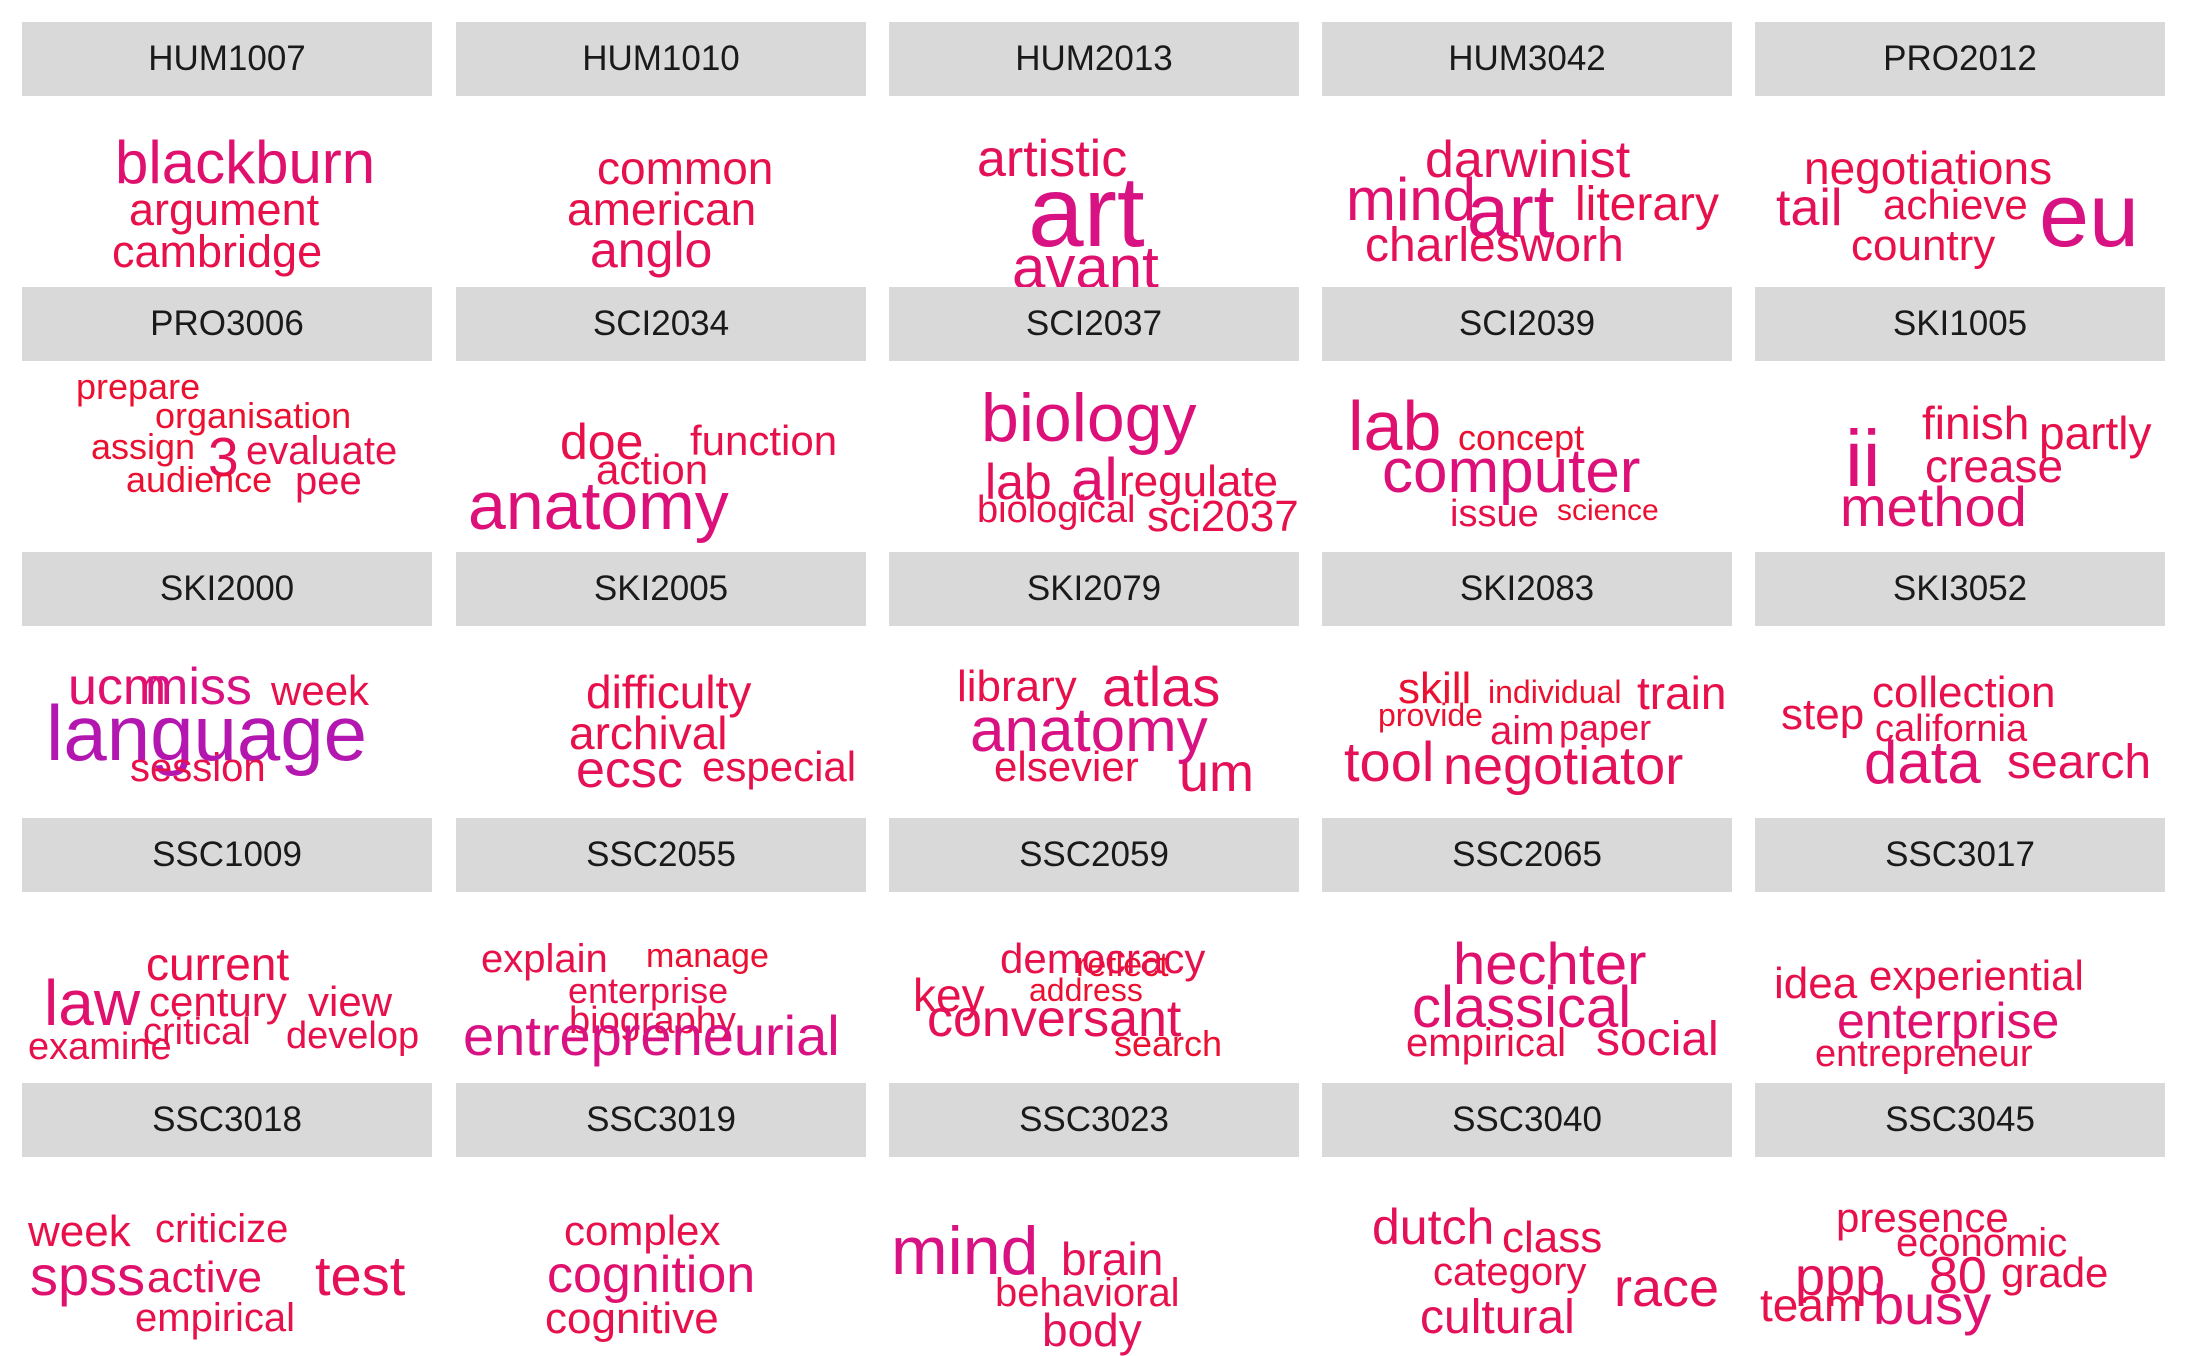  Describe the element at coordinates (1528, 160) in the screenshot. I see `word-darwinist: darwinist` at that location.